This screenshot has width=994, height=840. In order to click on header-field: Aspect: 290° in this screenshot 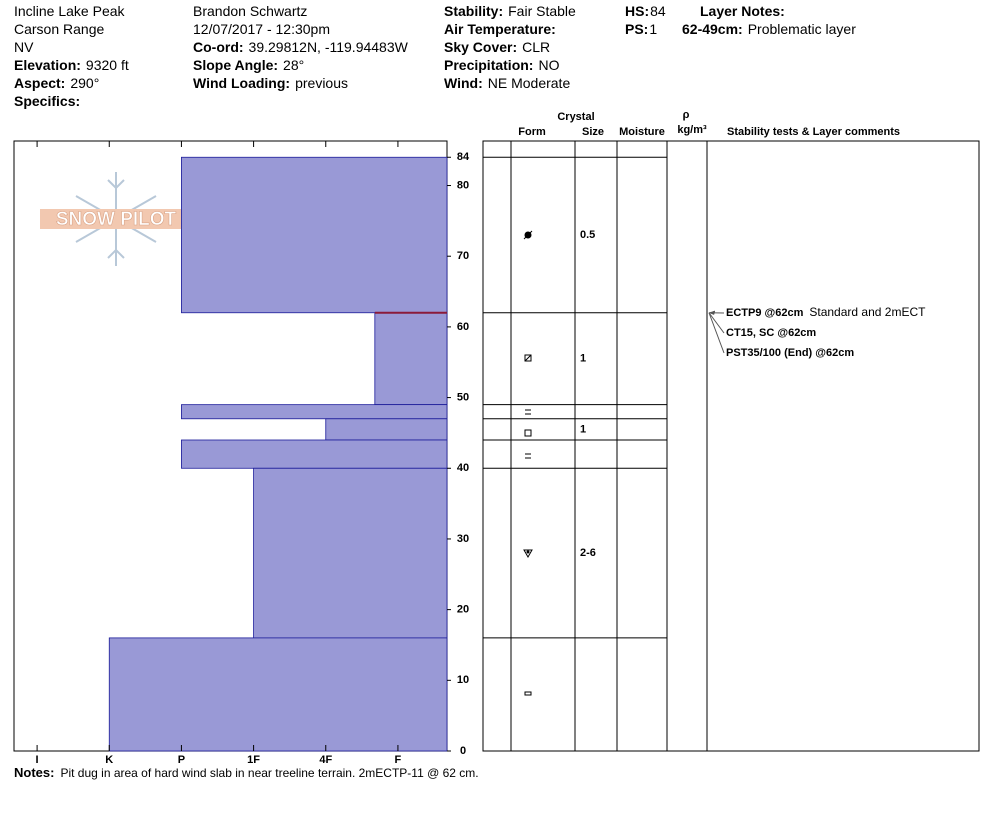, I will do `click(56, 83)`.